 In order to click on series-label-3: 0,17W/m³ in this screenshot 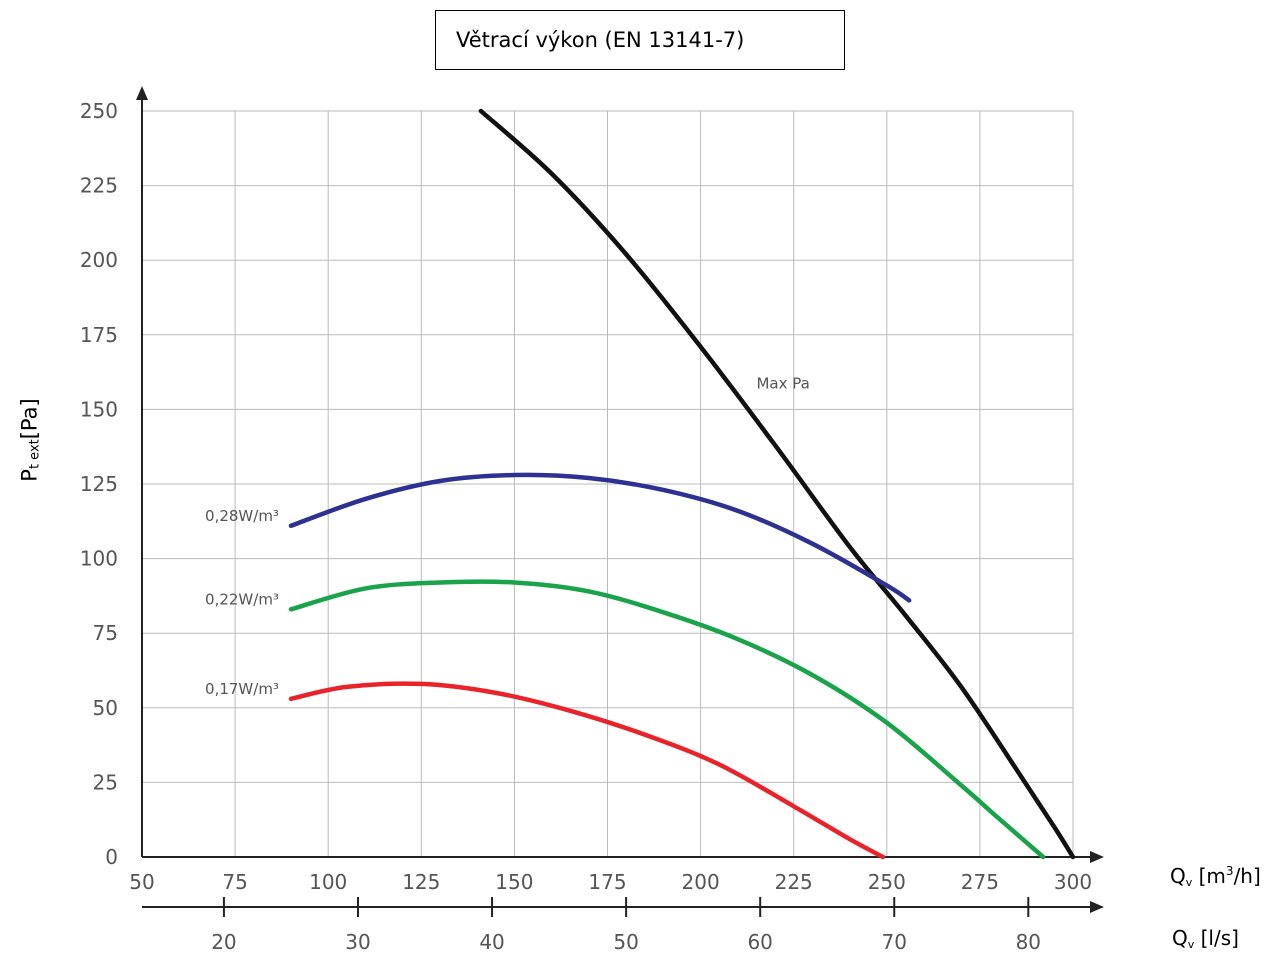, I will do `click(242, 689)`.